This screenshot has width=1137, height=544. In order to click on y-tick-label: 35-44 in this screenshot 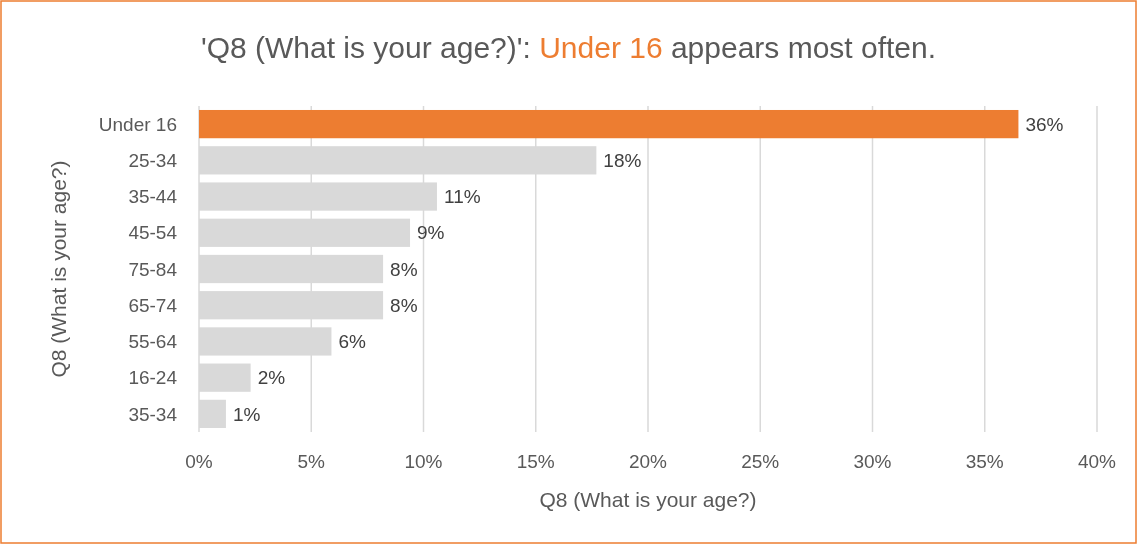, I will do `click(153, 197)`.